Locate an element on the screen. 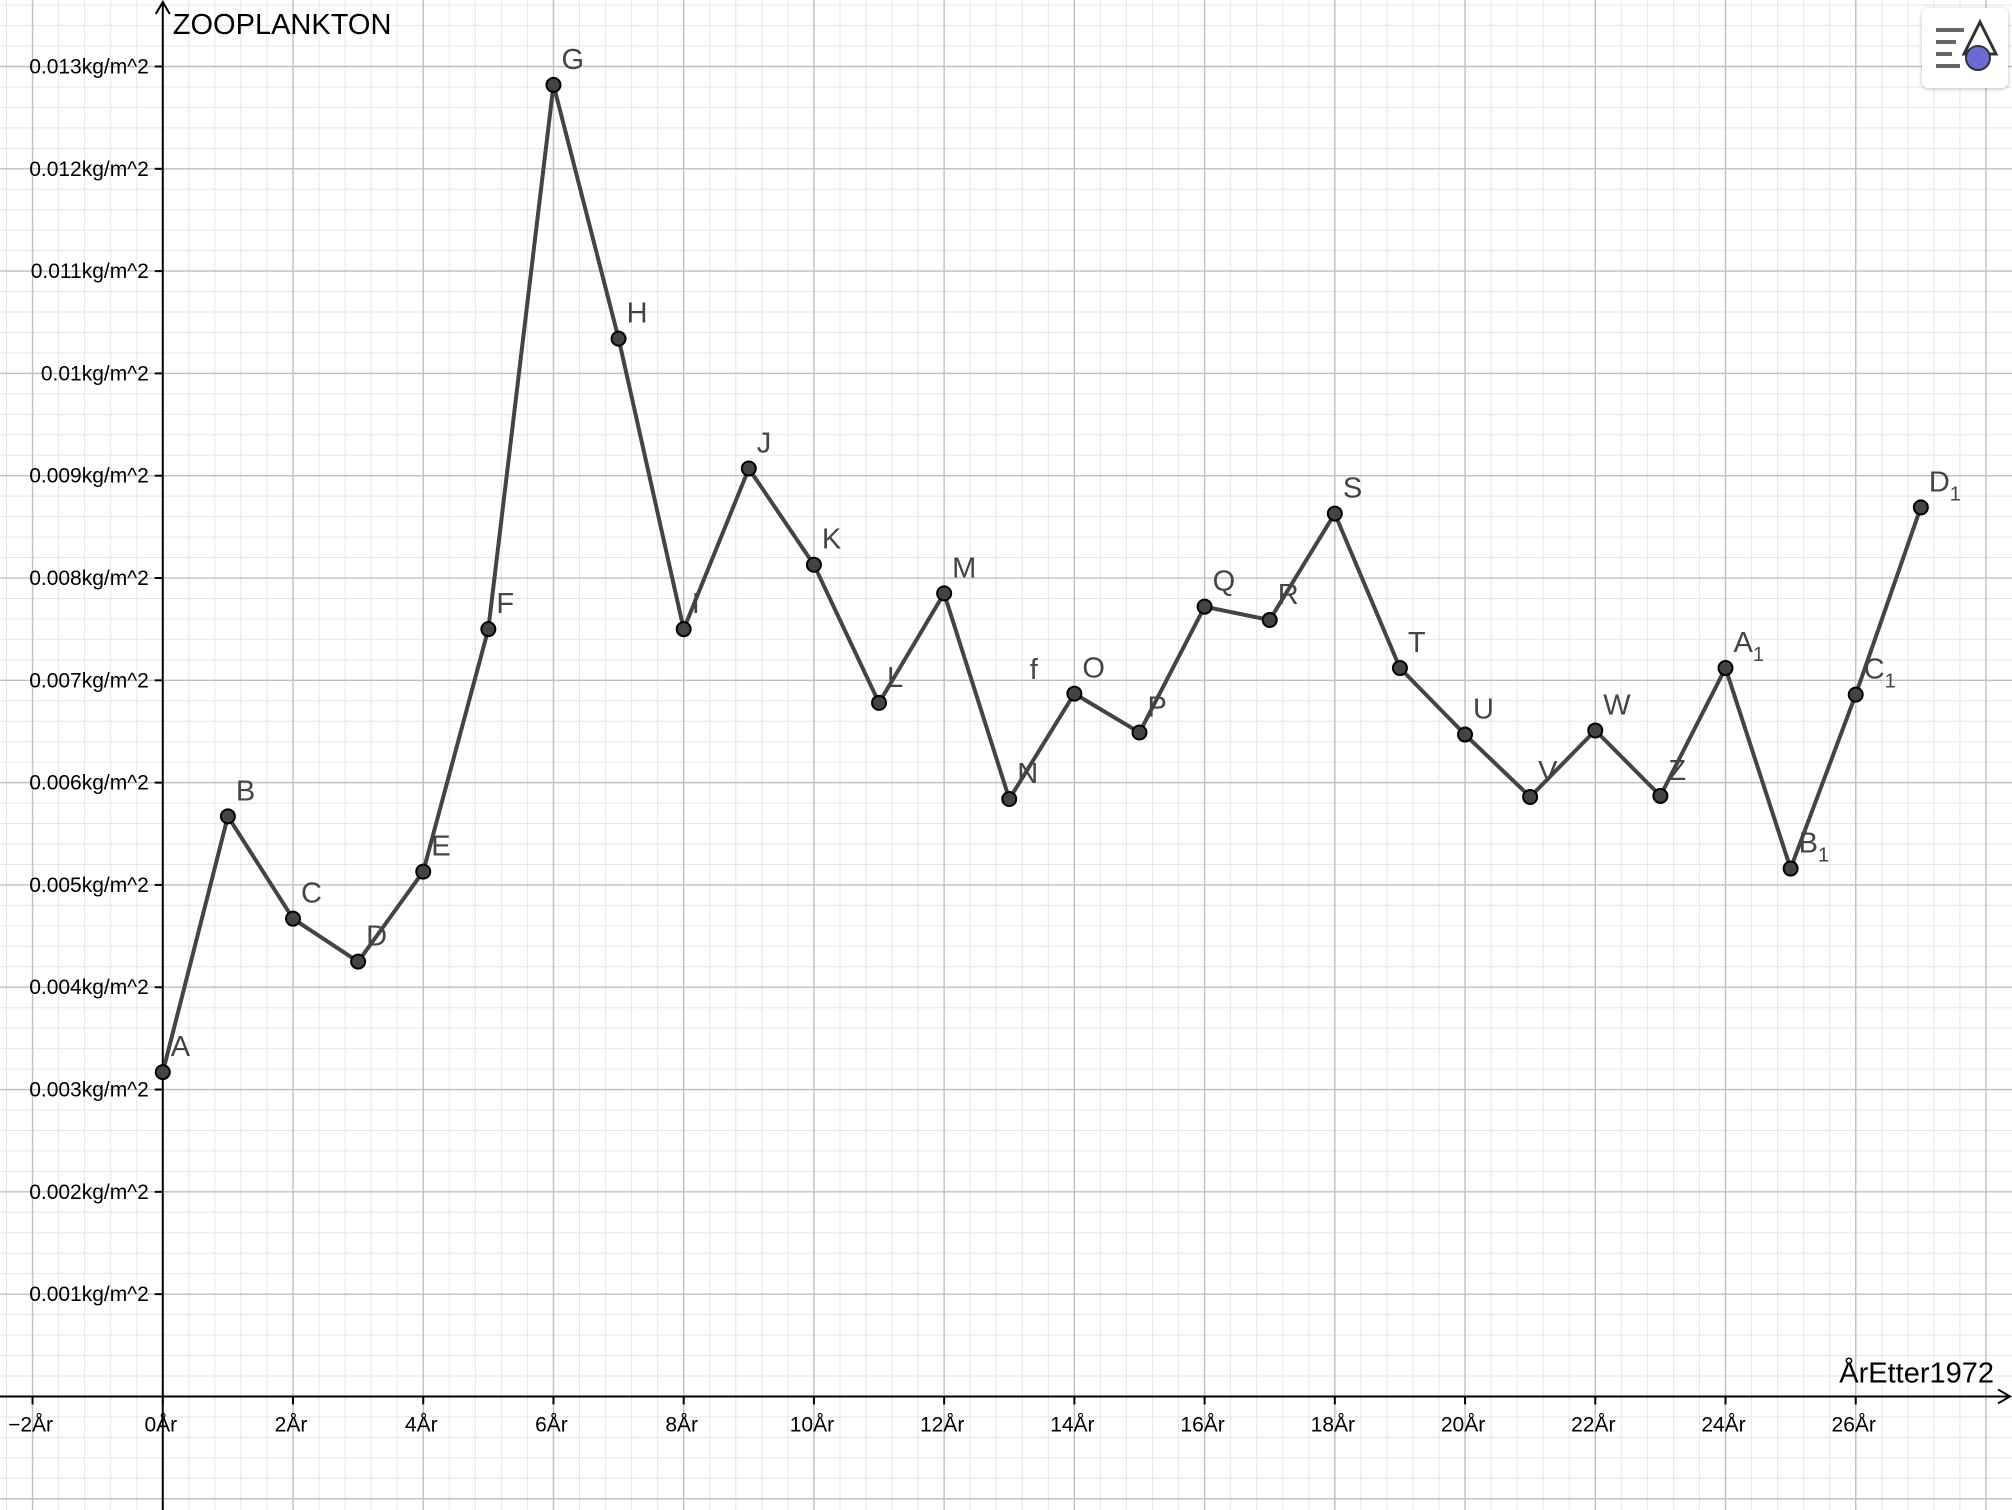  x-axis-arrow is located at coordinates (2004, 1396).